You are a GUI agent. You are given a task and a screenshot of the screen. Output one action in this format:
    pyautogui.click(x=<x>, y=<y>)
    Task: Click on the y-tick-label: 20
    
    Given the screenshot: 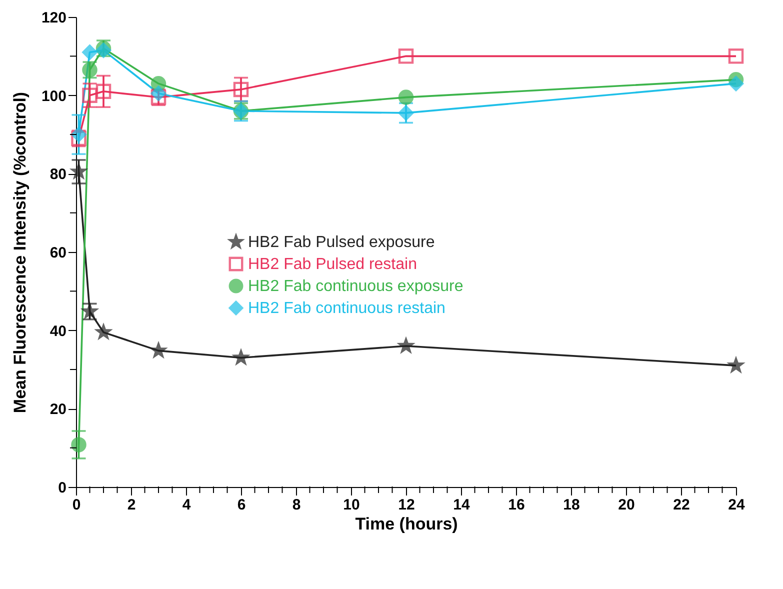 What is the action you would take?
    pyautogui.click(x=58, y=409)
    